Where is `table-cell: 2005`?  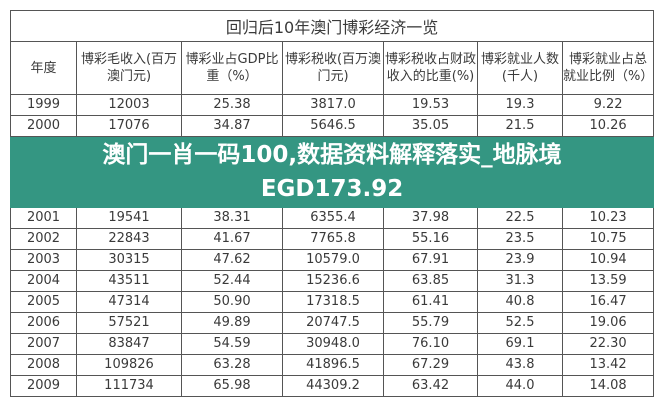
table-cell: 2005 is located at coordinates (43, 302).